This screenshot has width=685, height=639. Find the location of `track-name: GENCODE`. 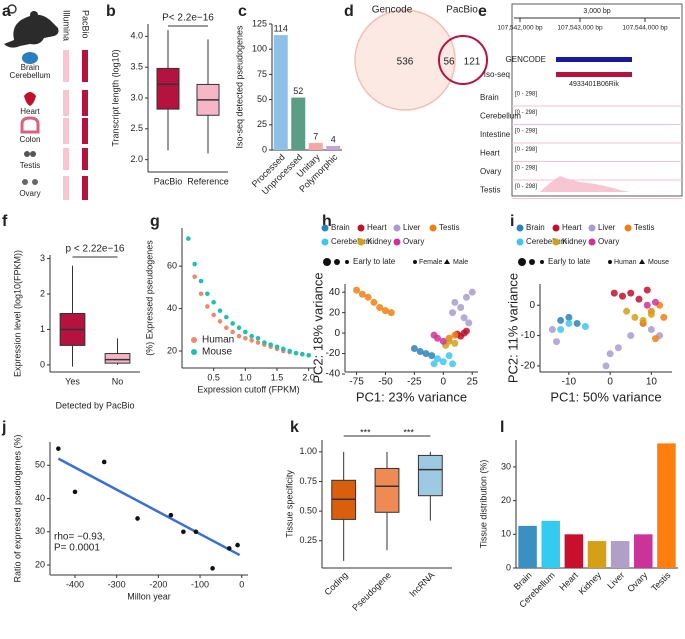

track-name: GENCODE is located at coordinates (526, 59).